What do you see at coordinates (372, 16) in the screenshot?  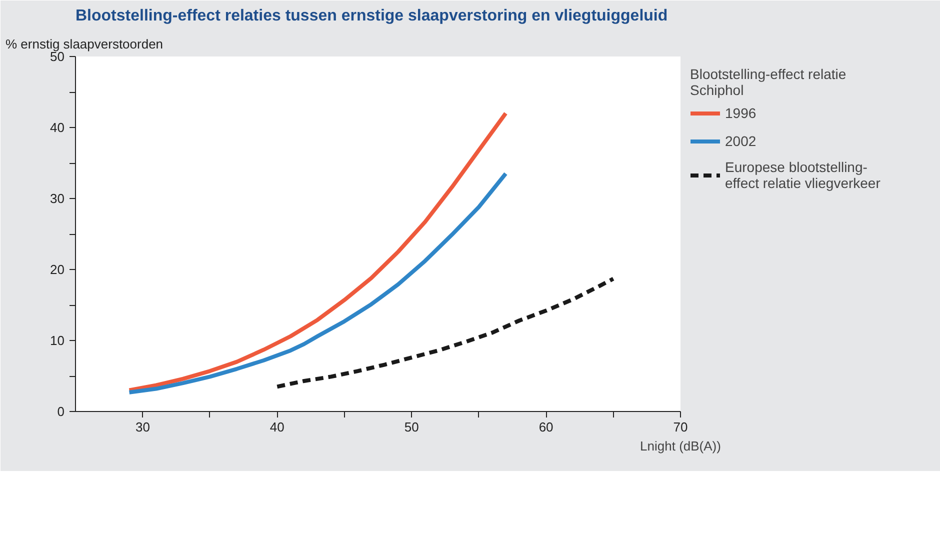 I see `chart-title: Blootstelling-effect relaties tussen ernstige slaapverstoring en vliegtuiggeluid` at bounding box center [372, 16].